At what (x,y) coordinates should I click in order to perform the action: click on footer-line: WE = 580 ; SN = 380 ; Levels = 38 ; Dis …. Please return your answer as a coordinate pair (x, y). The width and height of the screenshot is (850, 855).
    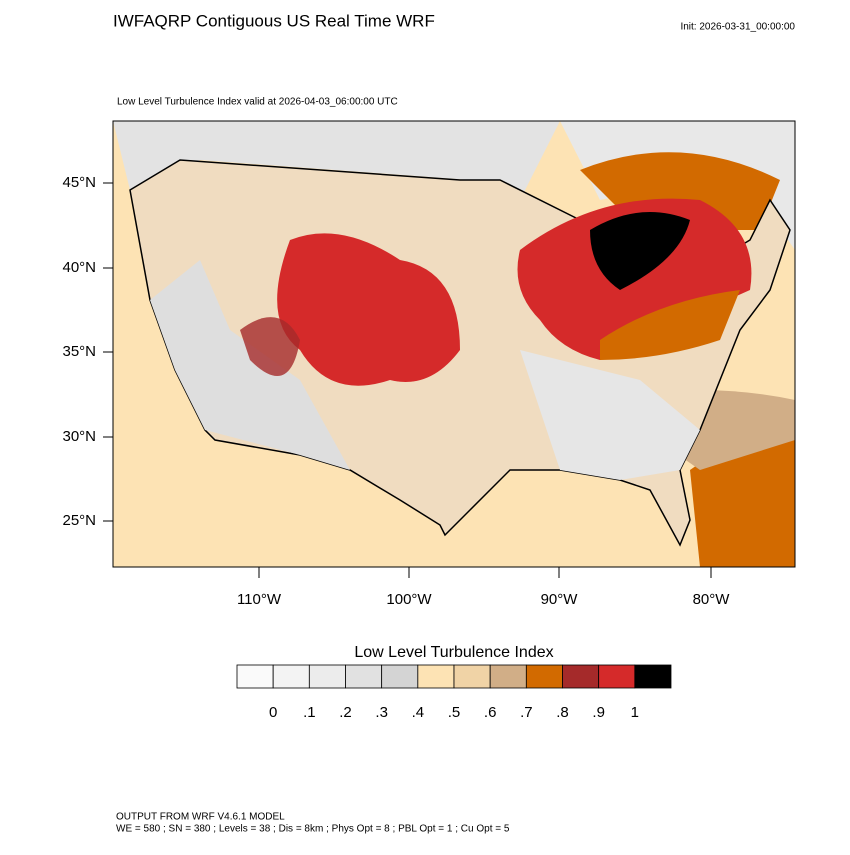
    Looking at the image, I should click on (313, 829).